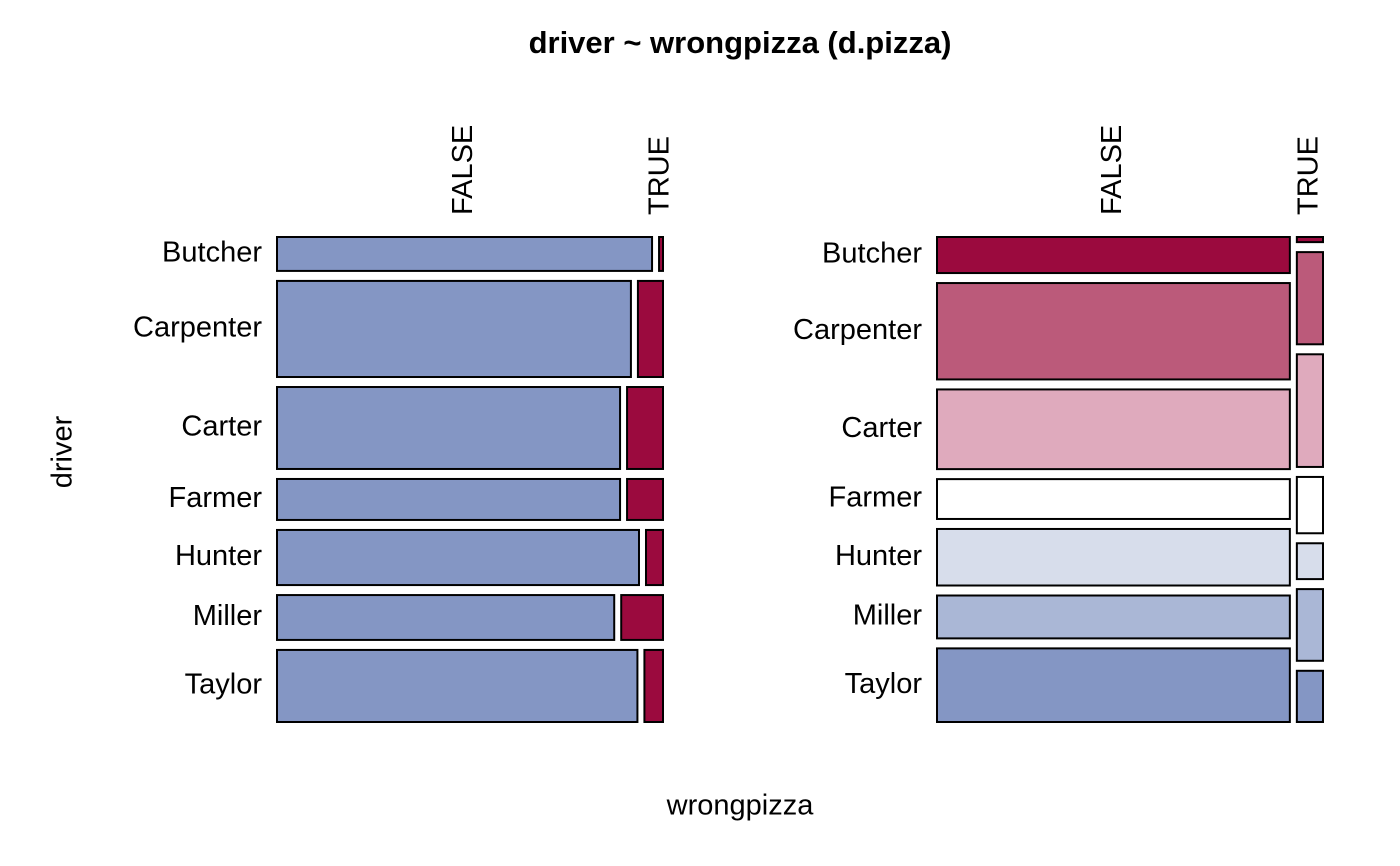 Image resolution: width=1400 pixels, height=866 pixels. What do you see at coordinates (740, 806) in the screenshot?
I see `x-axis-label: wrongpizza` at bounding box center [740, 806].